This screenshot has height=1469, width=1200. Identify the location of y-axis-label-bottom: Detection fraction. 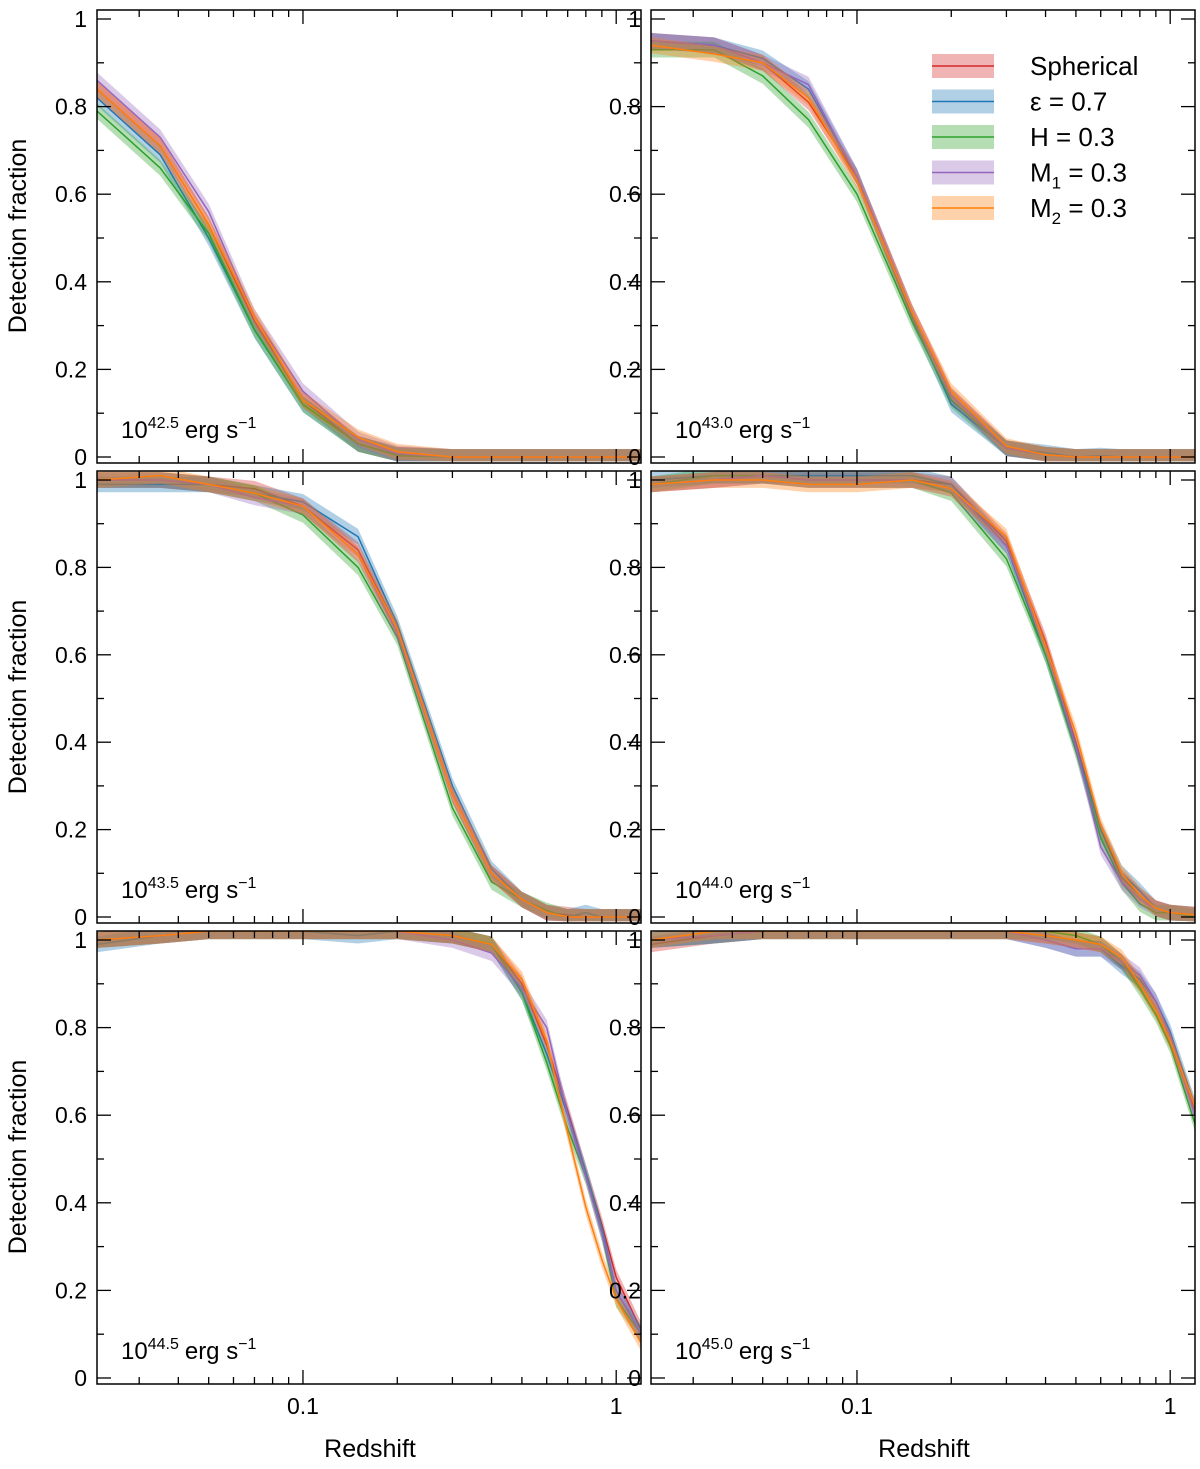
(18, 1157).